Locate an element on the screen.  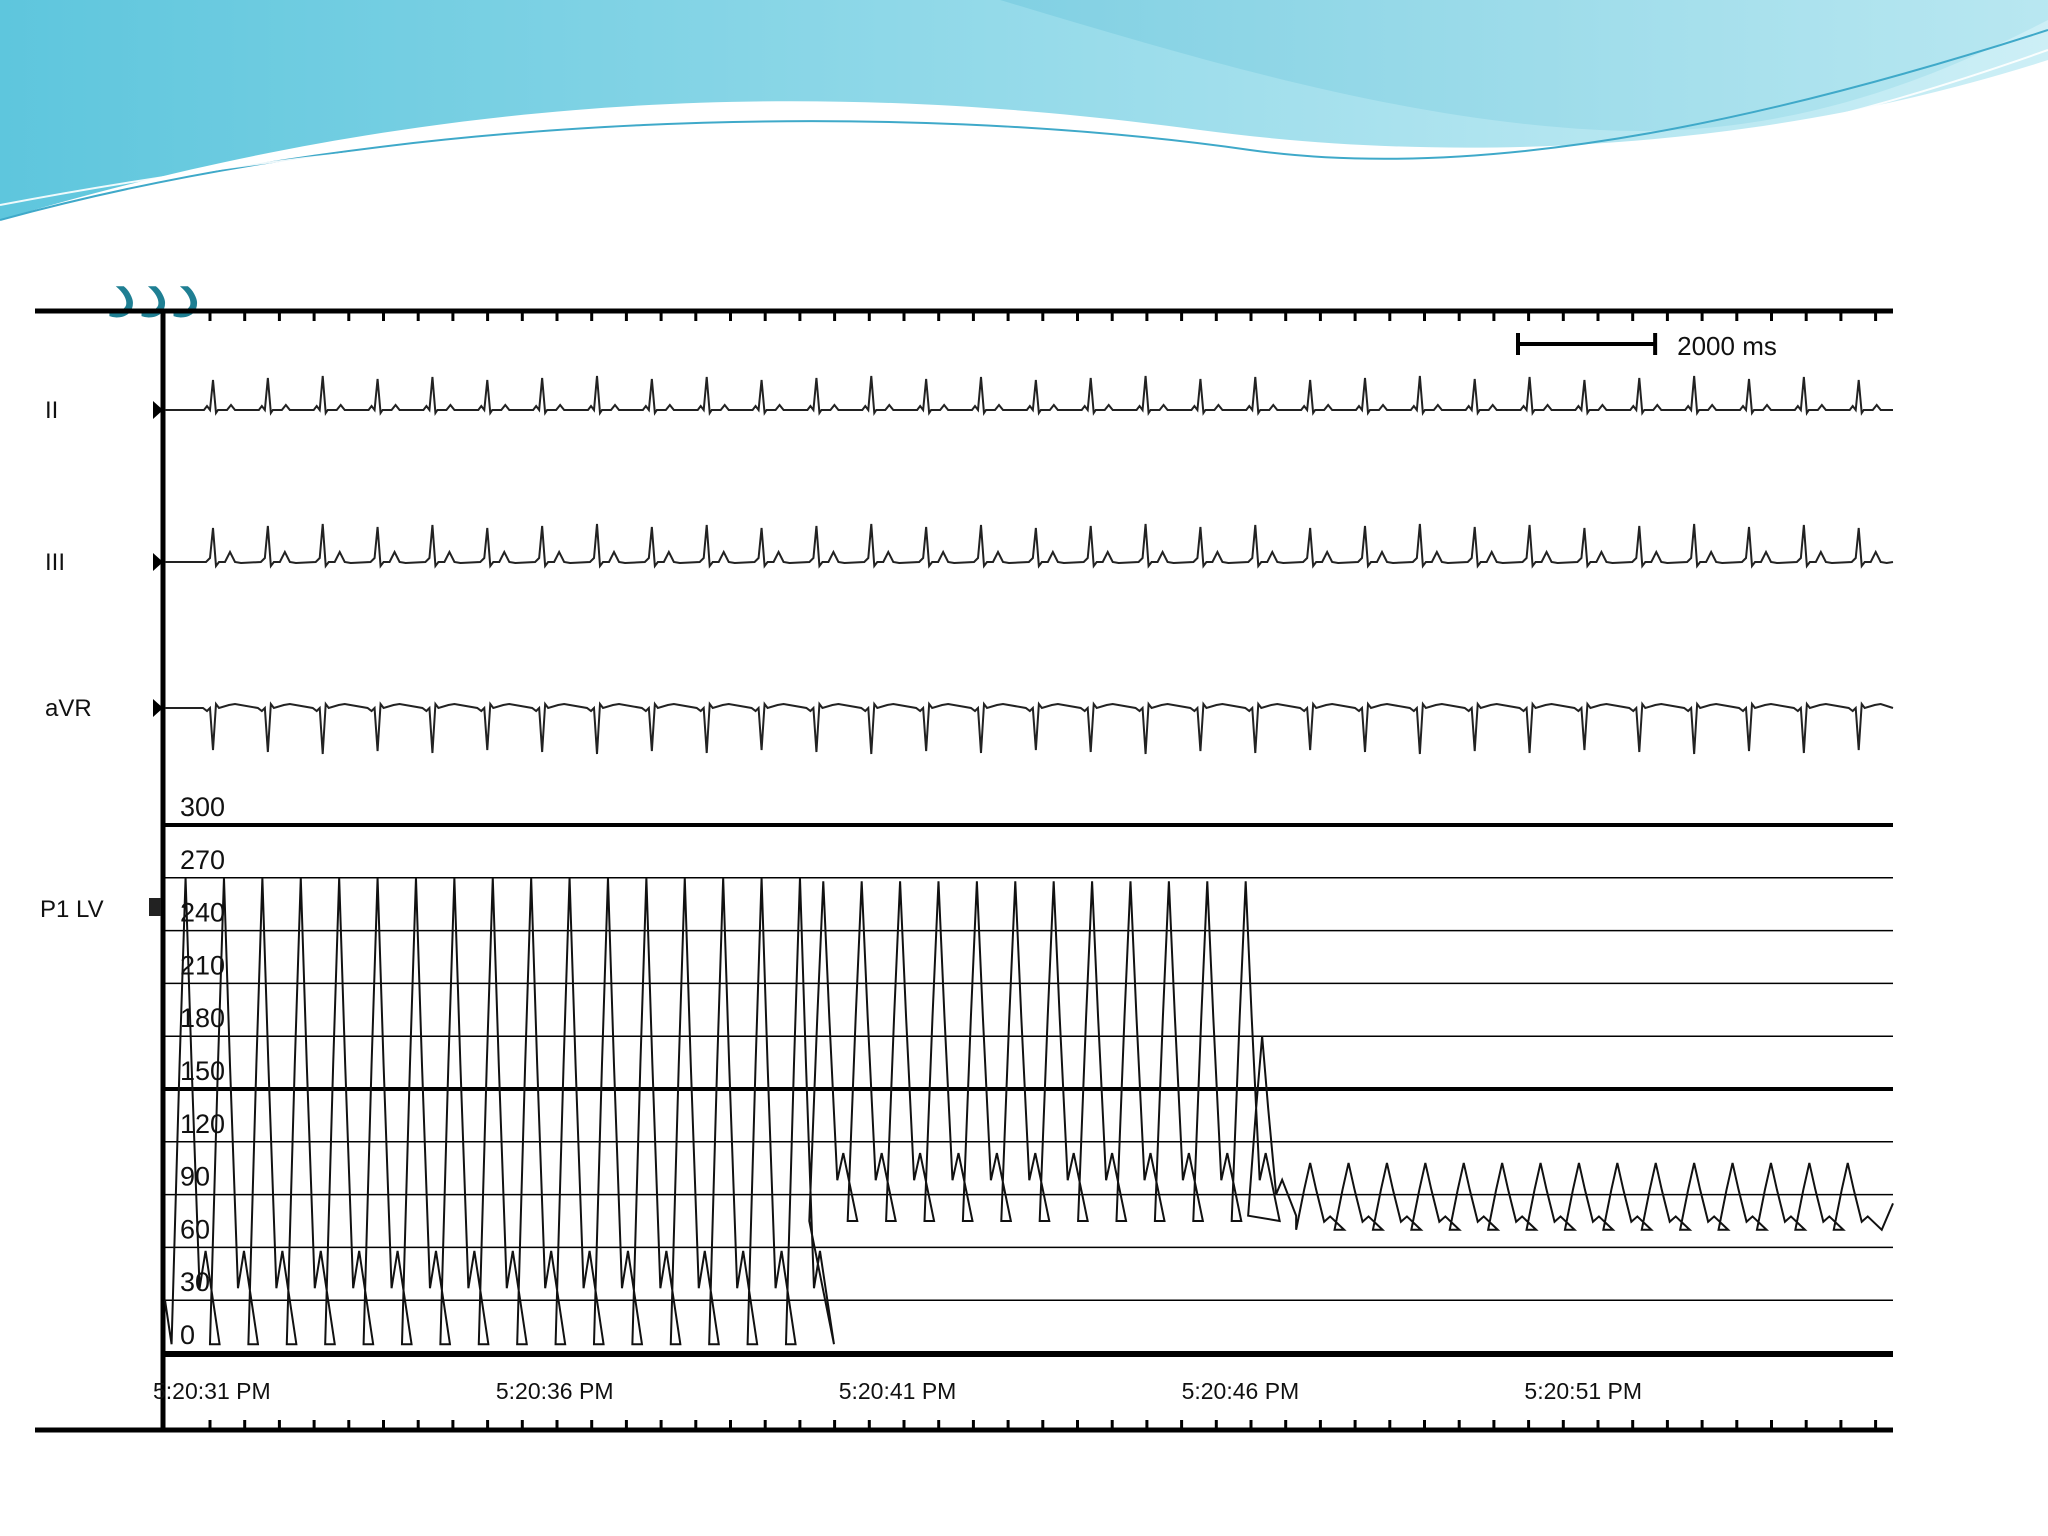
time-tick-label: 5:20:41 PM is located at coordinates (898, 1391).